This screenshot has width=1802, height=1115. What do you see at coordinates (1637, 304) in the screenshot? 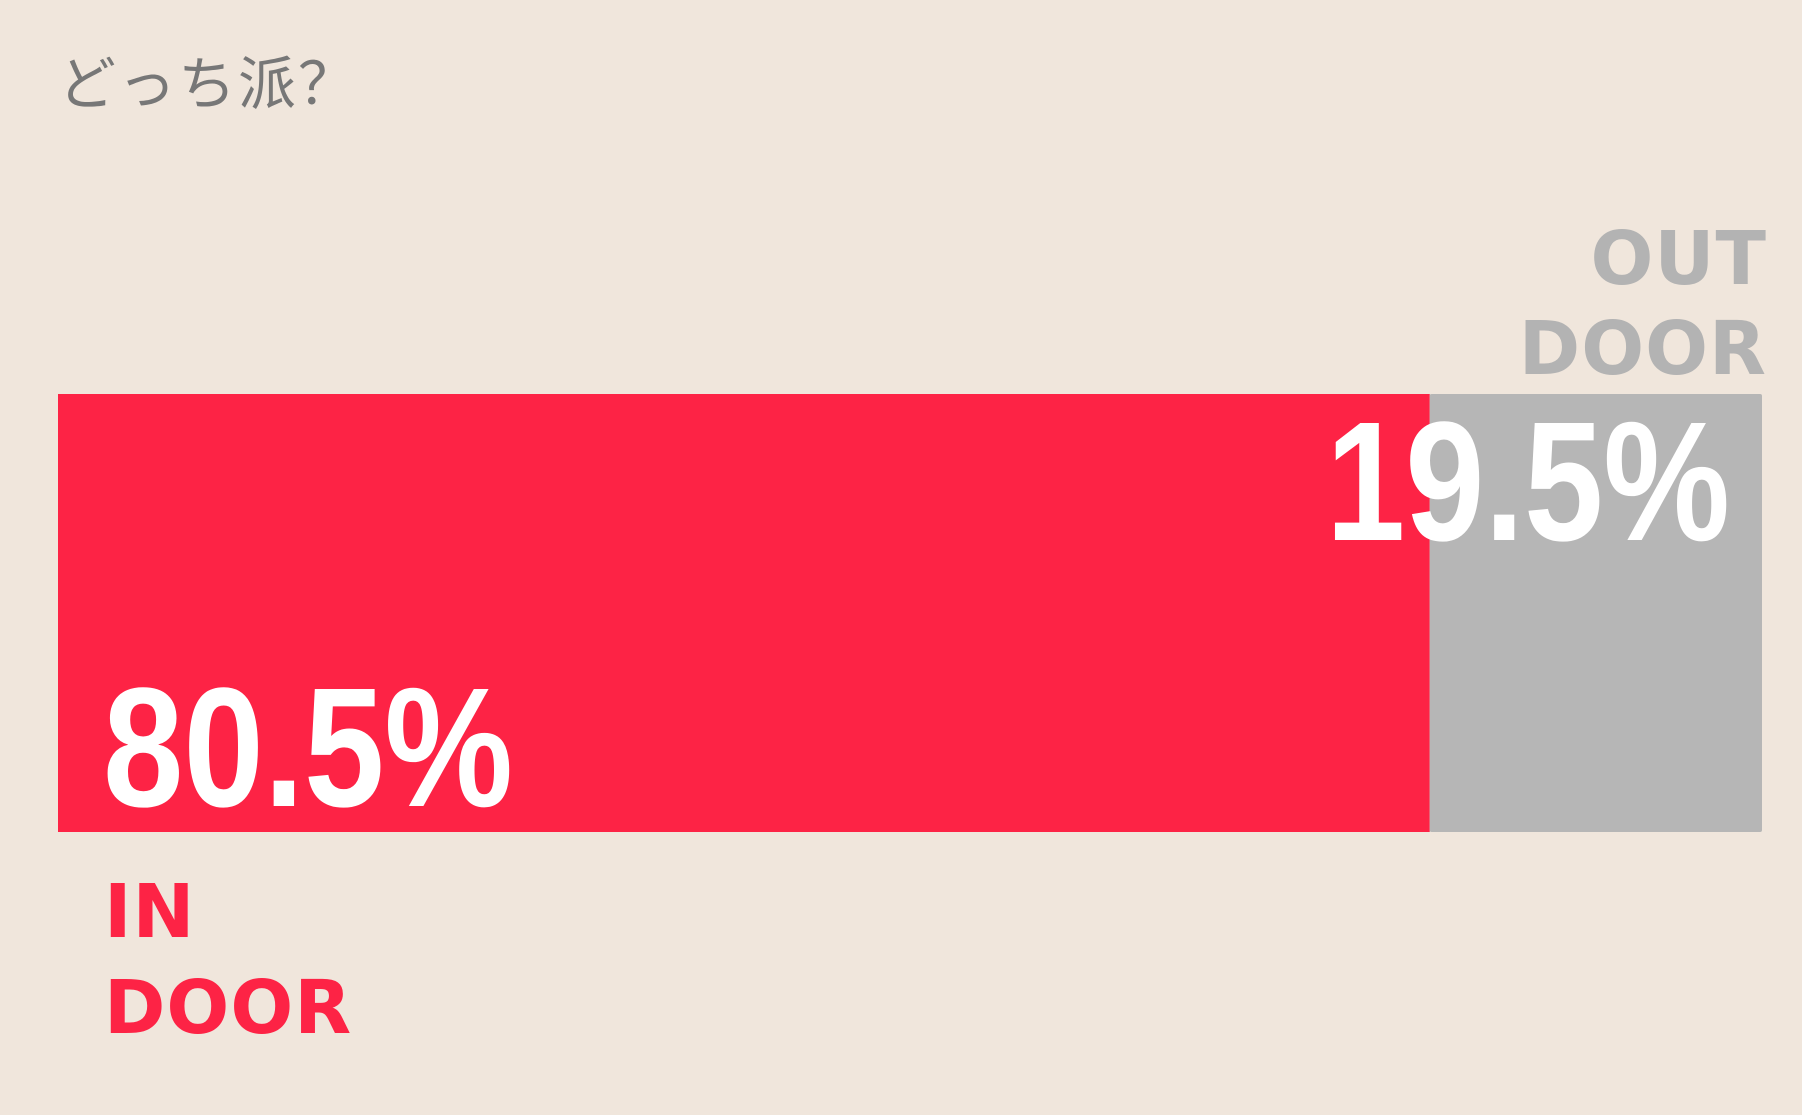
I see `outdoor-label: OUT DOOR` at bounding box center [1637, 304].